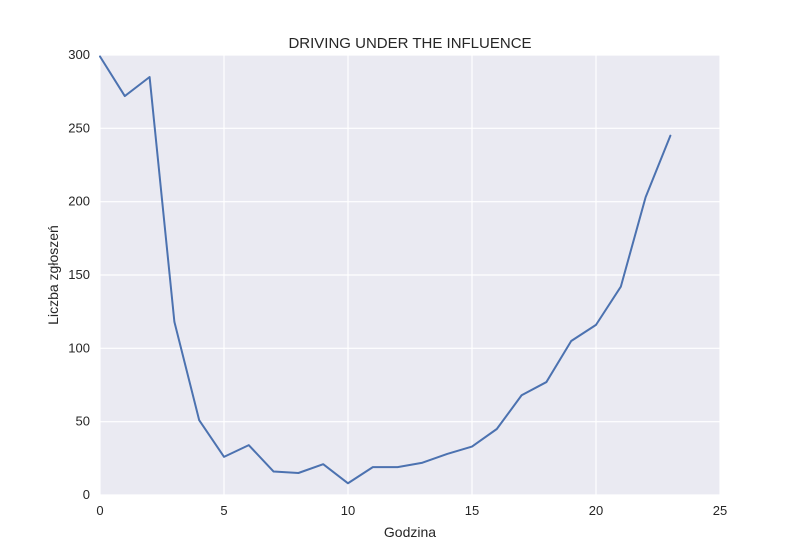 This screenshot has width=800, height=550. I want to click on x-tick-label: 20, so click(596, 510).